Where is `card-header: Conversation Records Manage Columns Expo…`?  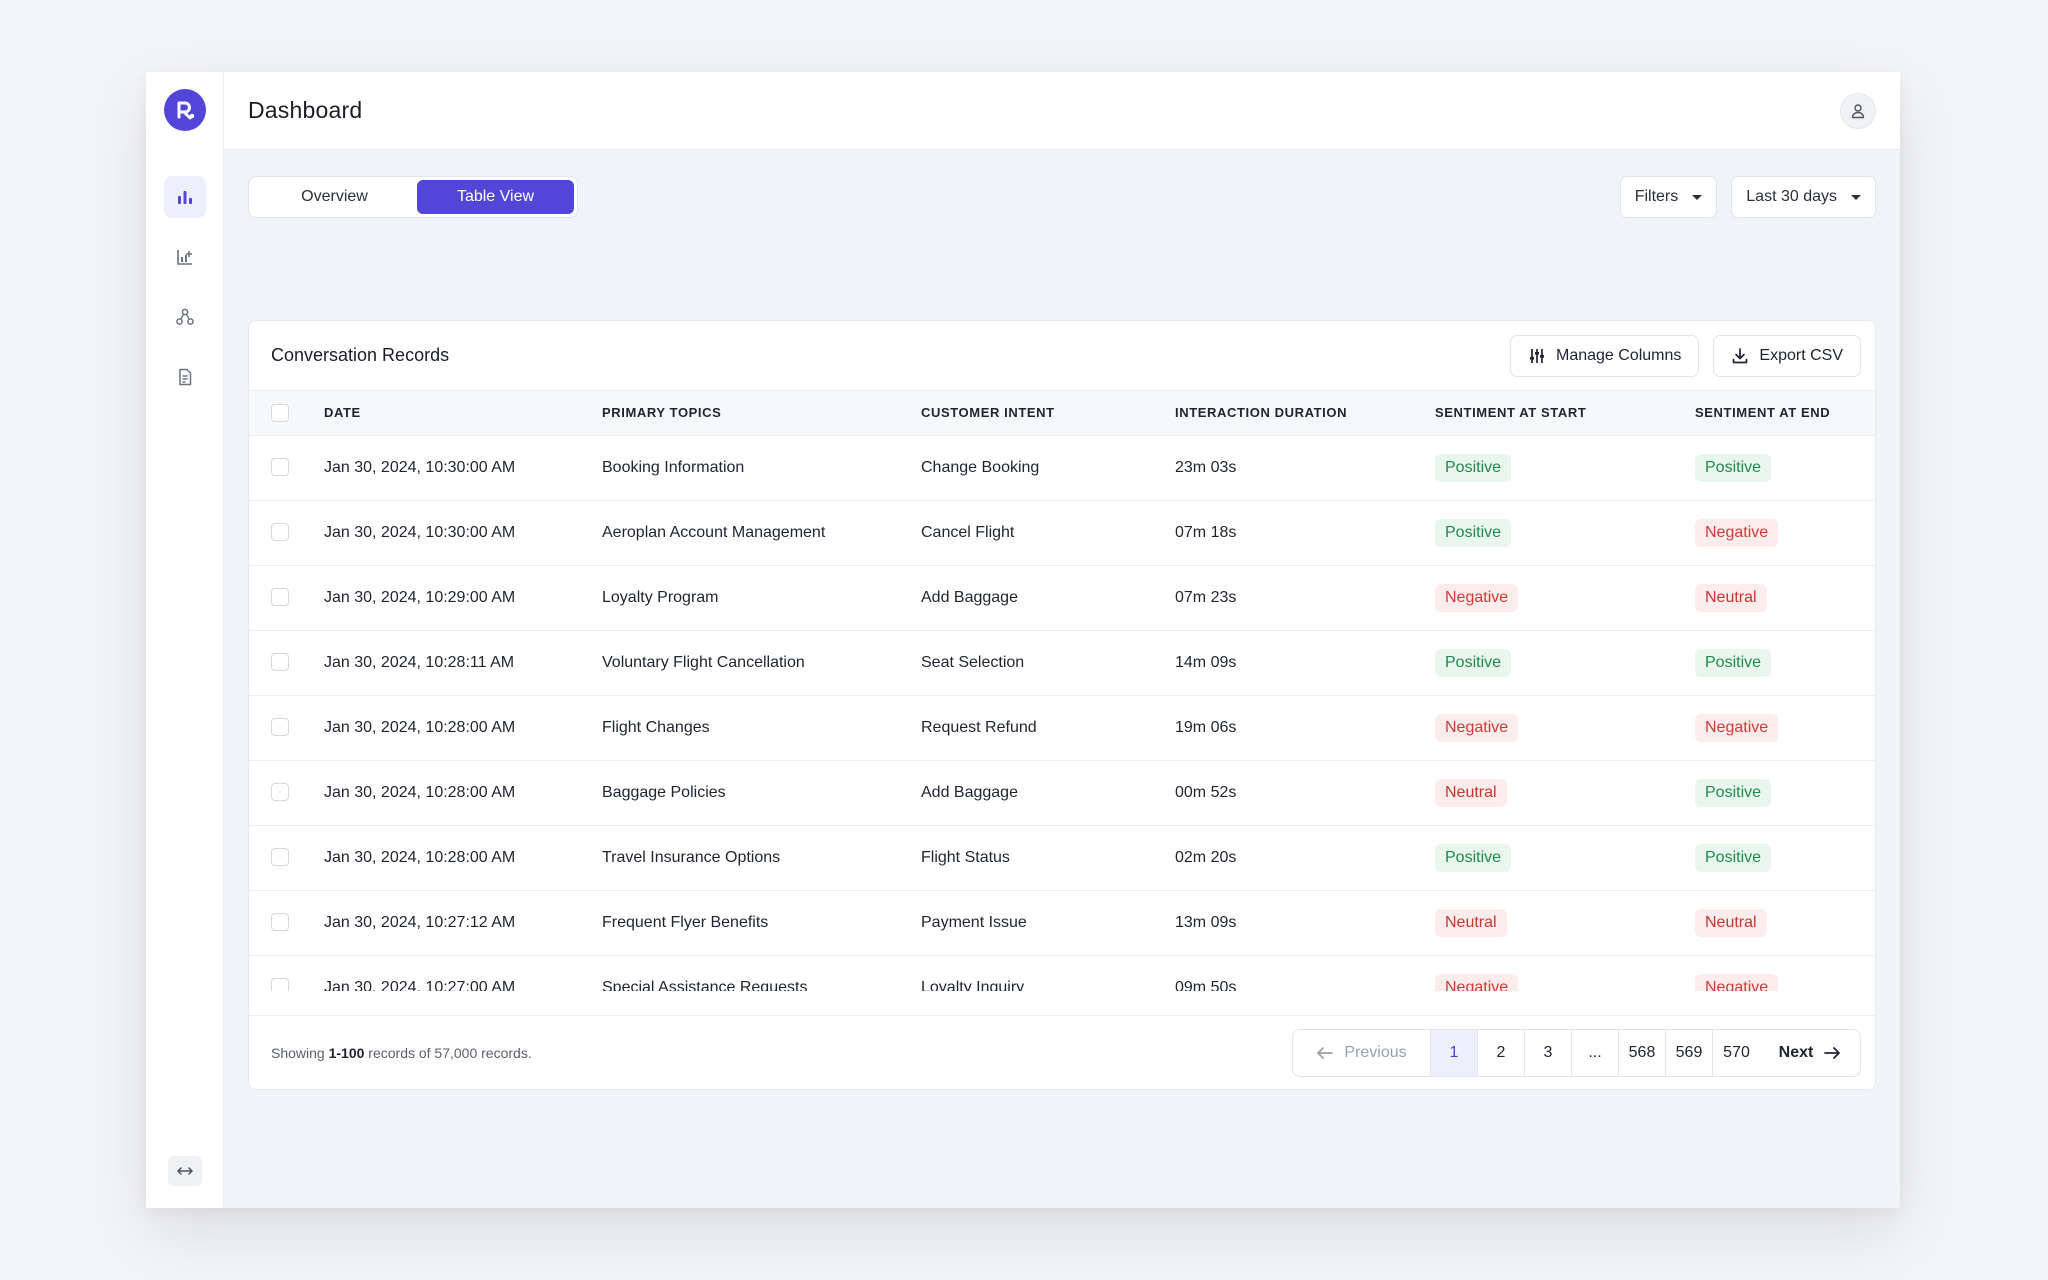 card-header: Conversation Records Manage Columns Expo… is located at coordinates (1062, 356).